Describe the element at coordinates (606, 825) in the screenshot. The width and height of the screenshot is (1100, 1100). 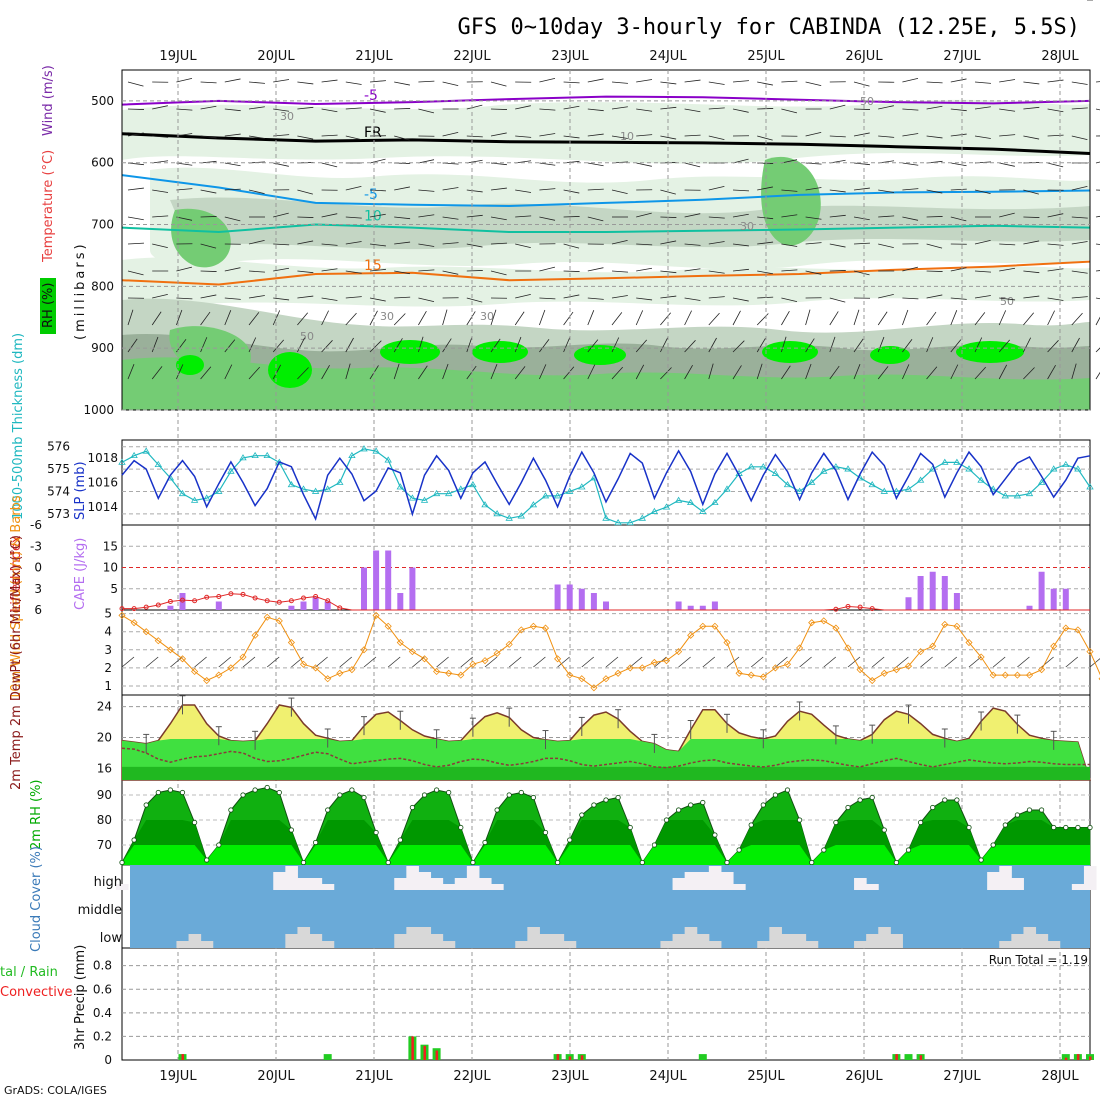
I see `rh2m-layer` at that location.